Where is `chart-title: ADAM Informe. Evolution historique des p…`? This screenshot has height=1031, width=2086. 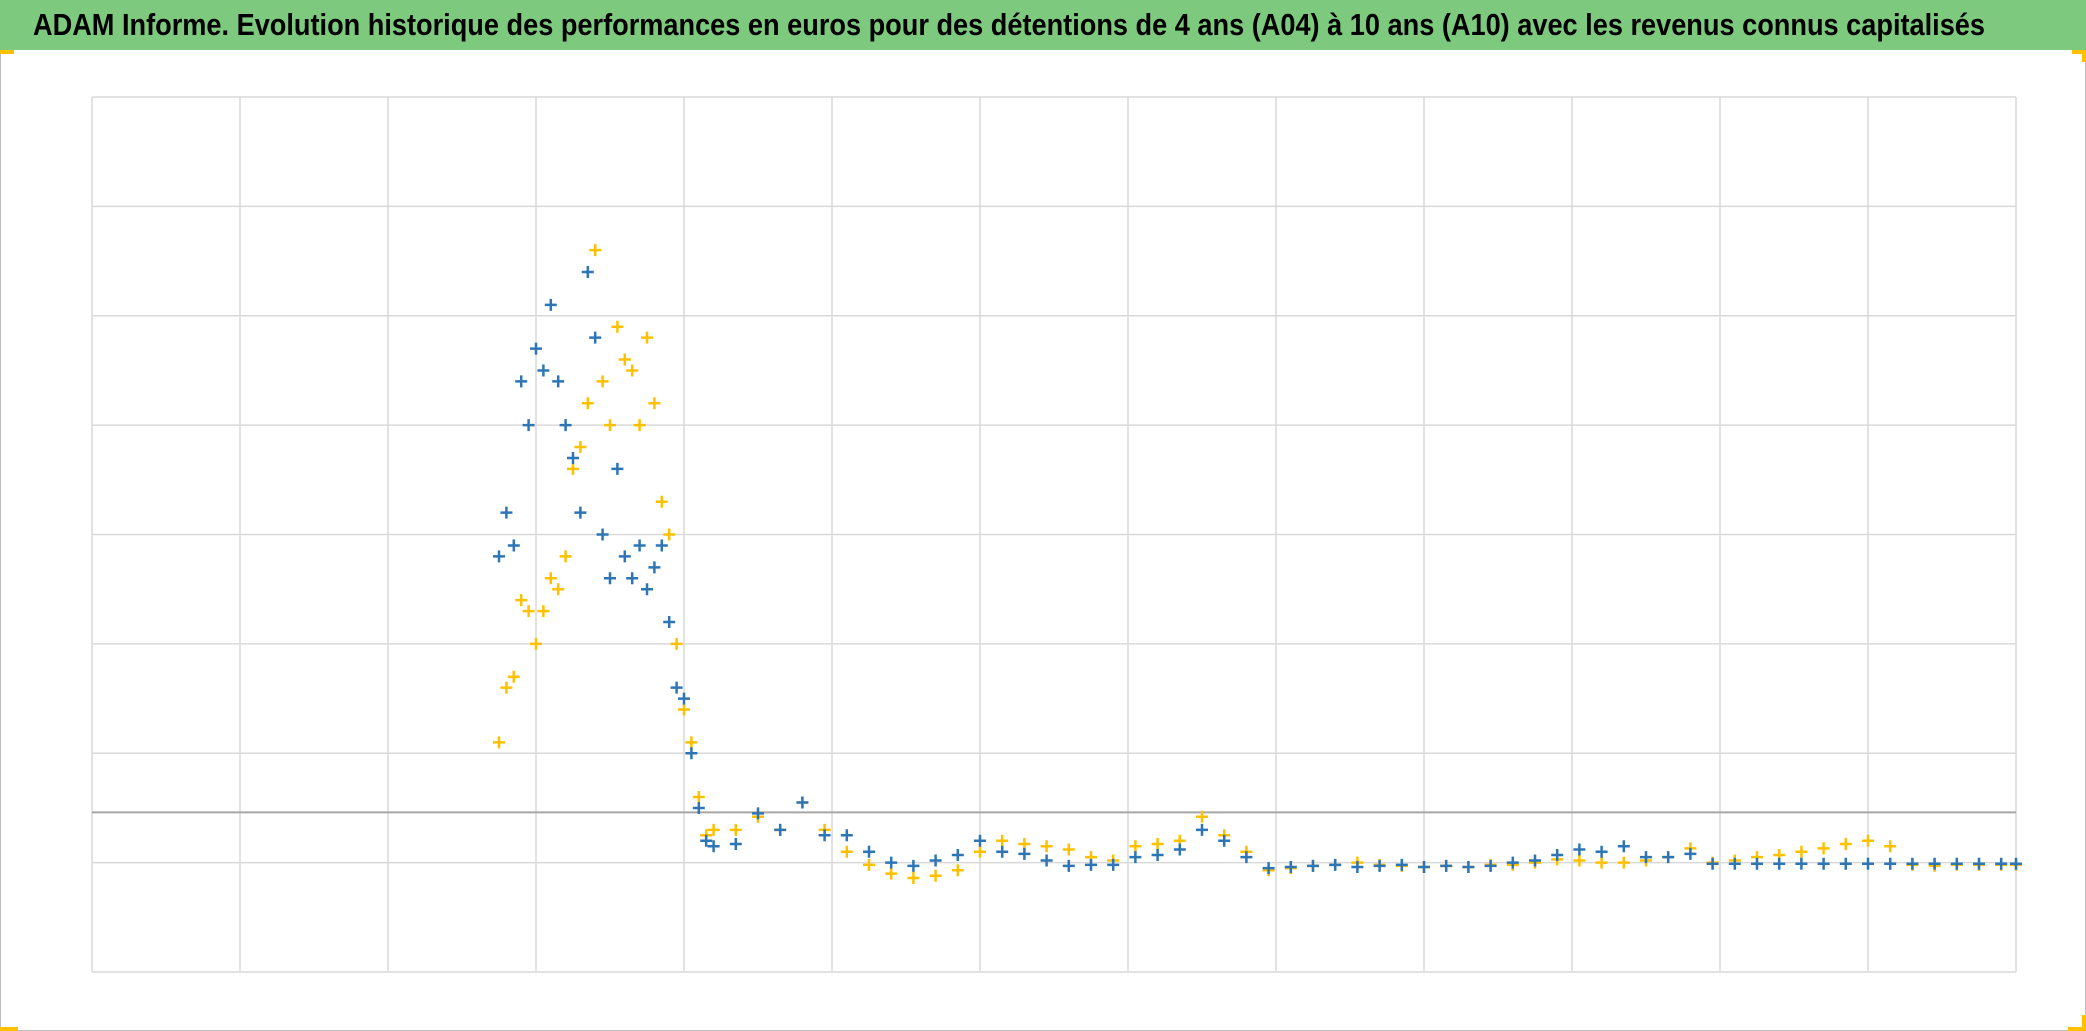 chart-title: ADAM Informe. Evolution historique des p… is located at coordinates (1009, 24).